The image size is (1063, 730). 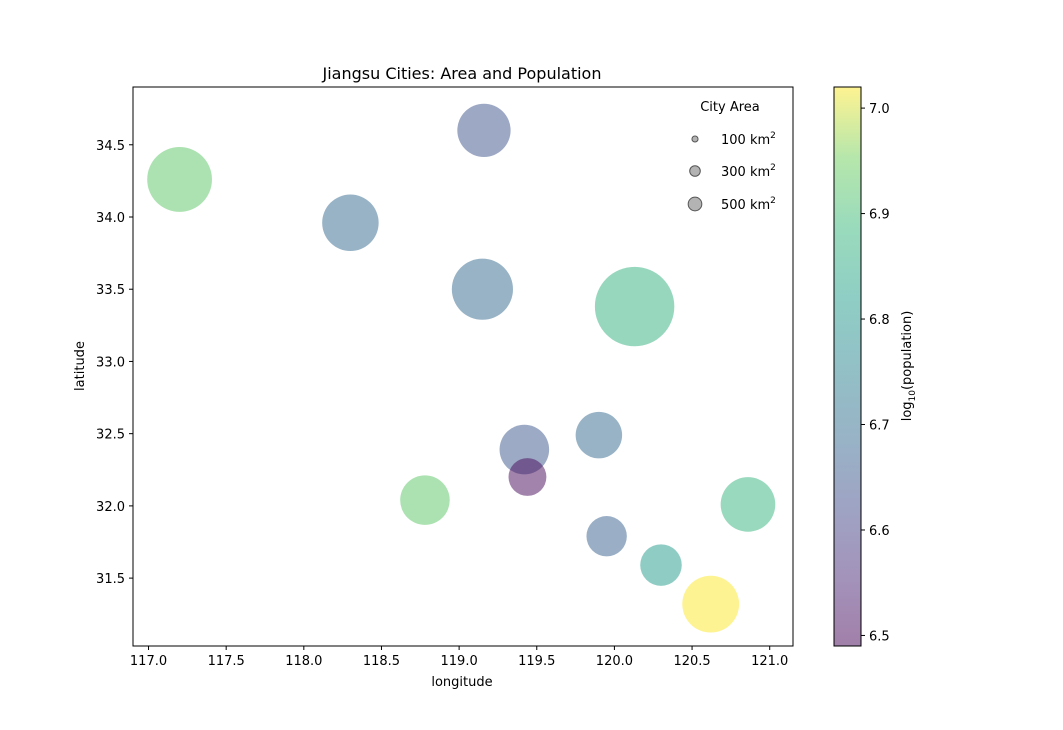 I want to click on colorbar-tick-label: 6.7, so click(x=879, y=426).